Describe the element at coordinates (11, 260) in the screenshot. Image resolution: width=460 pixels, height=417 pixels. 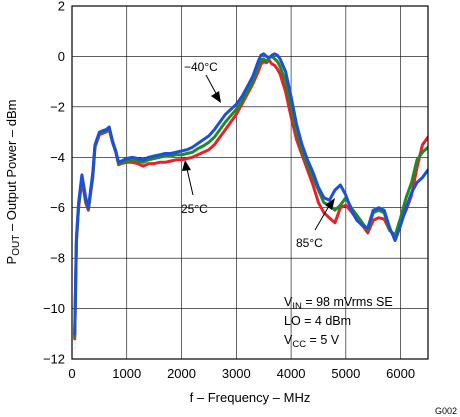
I see `y-axis-title-prefix: P` at that location.